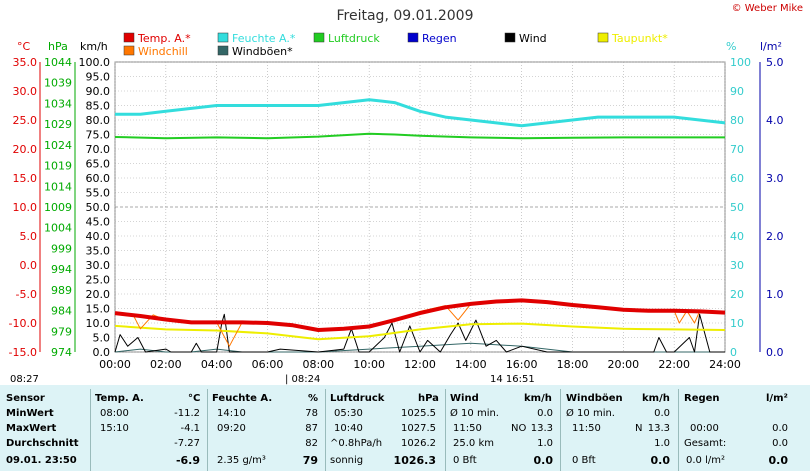 Image resolution: width=810 pixels, height=471 pixels. What do you see at coordinates (533, 38) in the screenshot?
I see `legend-label: Wind` at bounding box center [533, 38].